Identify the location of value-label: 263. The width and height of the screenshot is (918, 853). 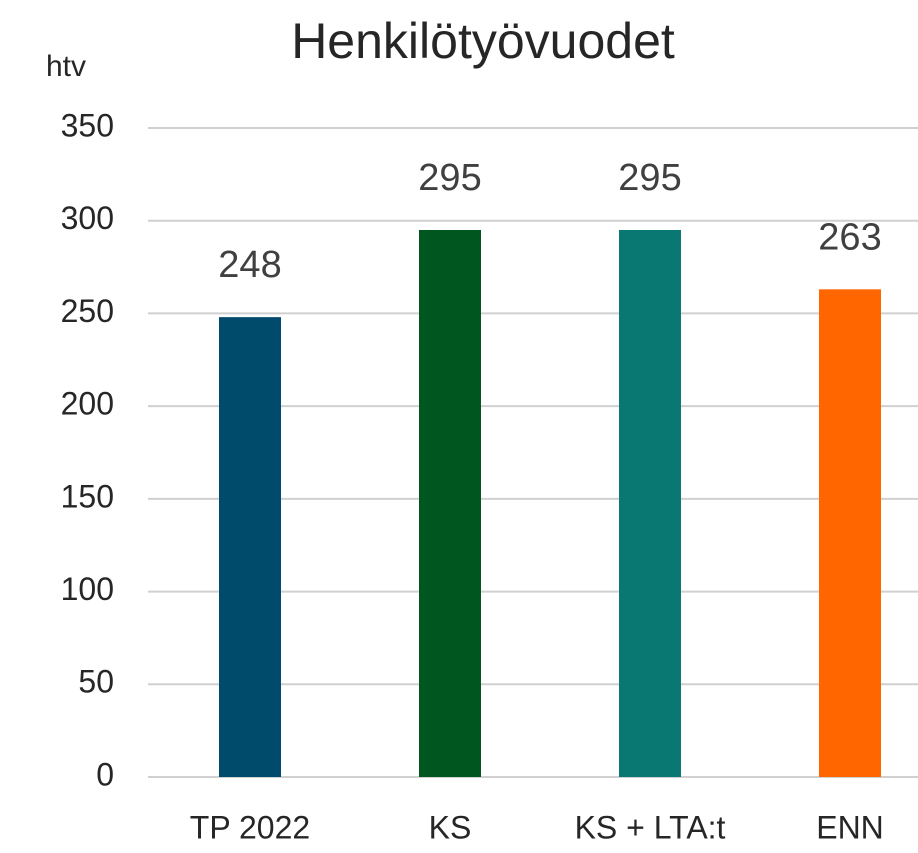
(849, 237).